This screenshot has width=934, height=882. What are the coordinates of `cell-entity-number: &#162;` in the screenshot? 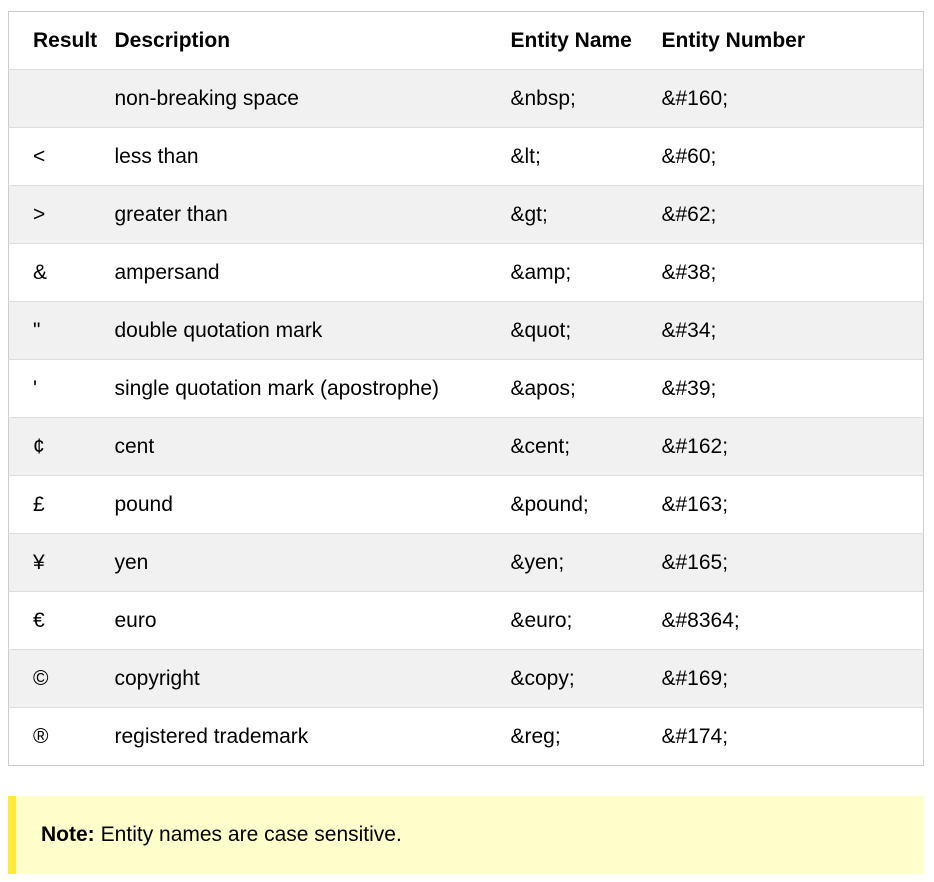 It's located at (780, 446).